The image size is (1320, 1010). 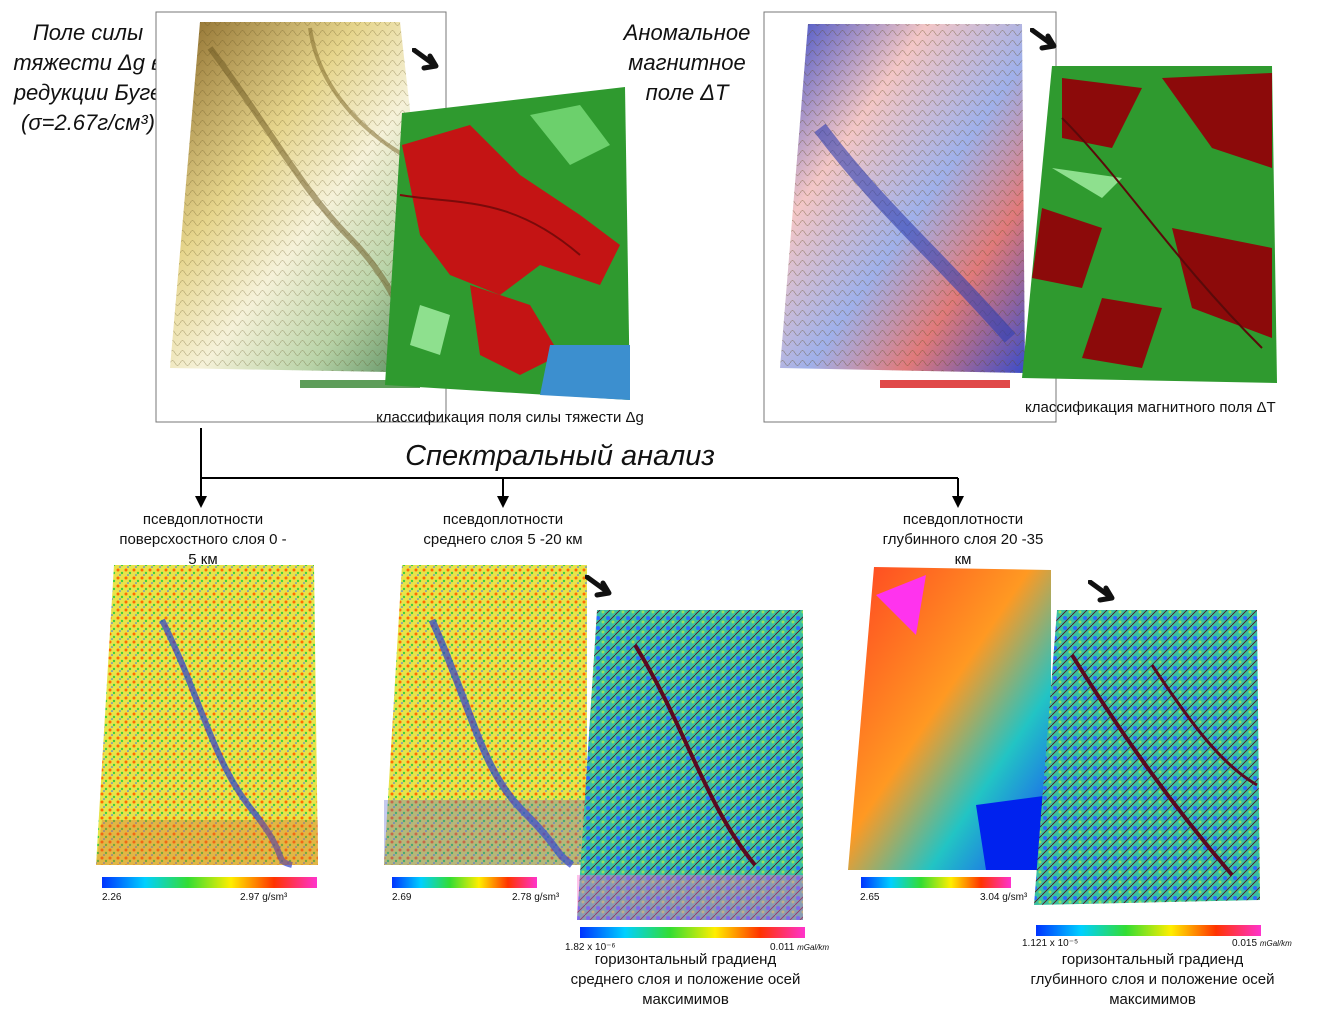 What do you see at coordinates (1043, 39) in the screenshot?
I see `magnetic-arrow-icon` at bounding box center [1043, 39].